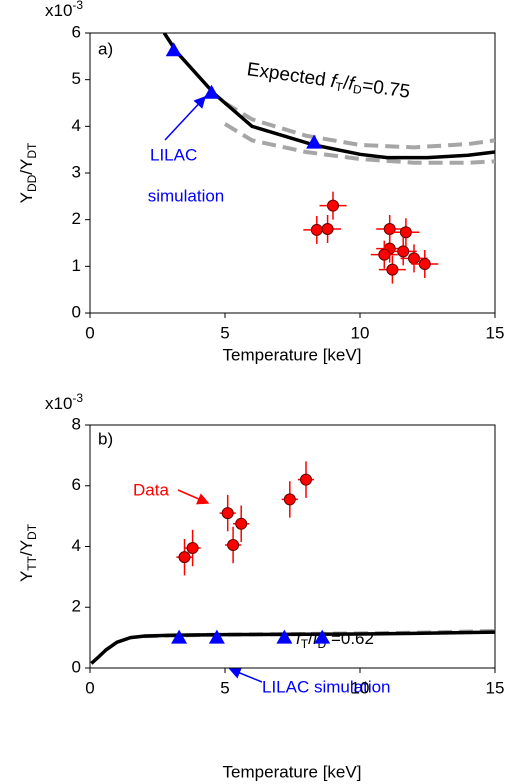 The width and height of the screenshot is (513, 784). I want to click on y-axis-label: YDD/YDT, so click(28, 172).